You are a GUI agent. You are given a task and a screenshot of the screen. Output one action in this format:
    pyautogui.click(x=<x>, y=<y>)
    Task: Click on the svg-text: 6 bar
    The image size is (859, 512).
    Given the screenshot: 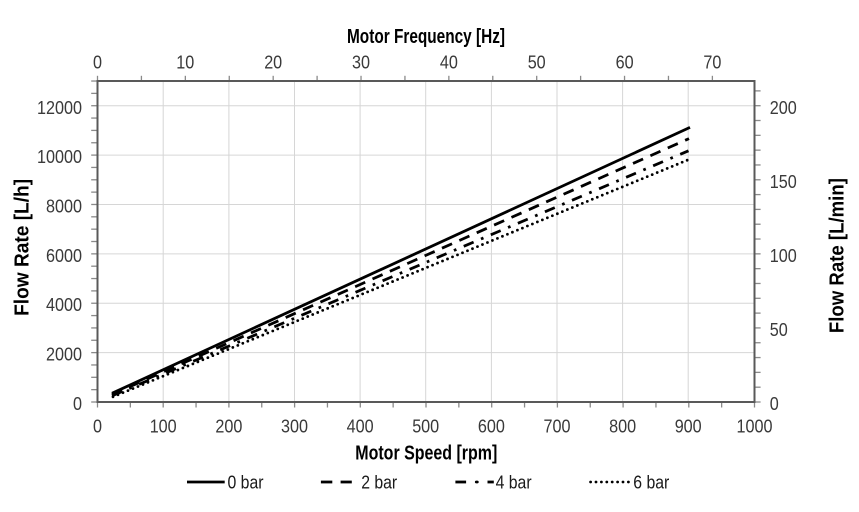 What is the action you would take?
    pyautogui.click(x=651, y=482)
    